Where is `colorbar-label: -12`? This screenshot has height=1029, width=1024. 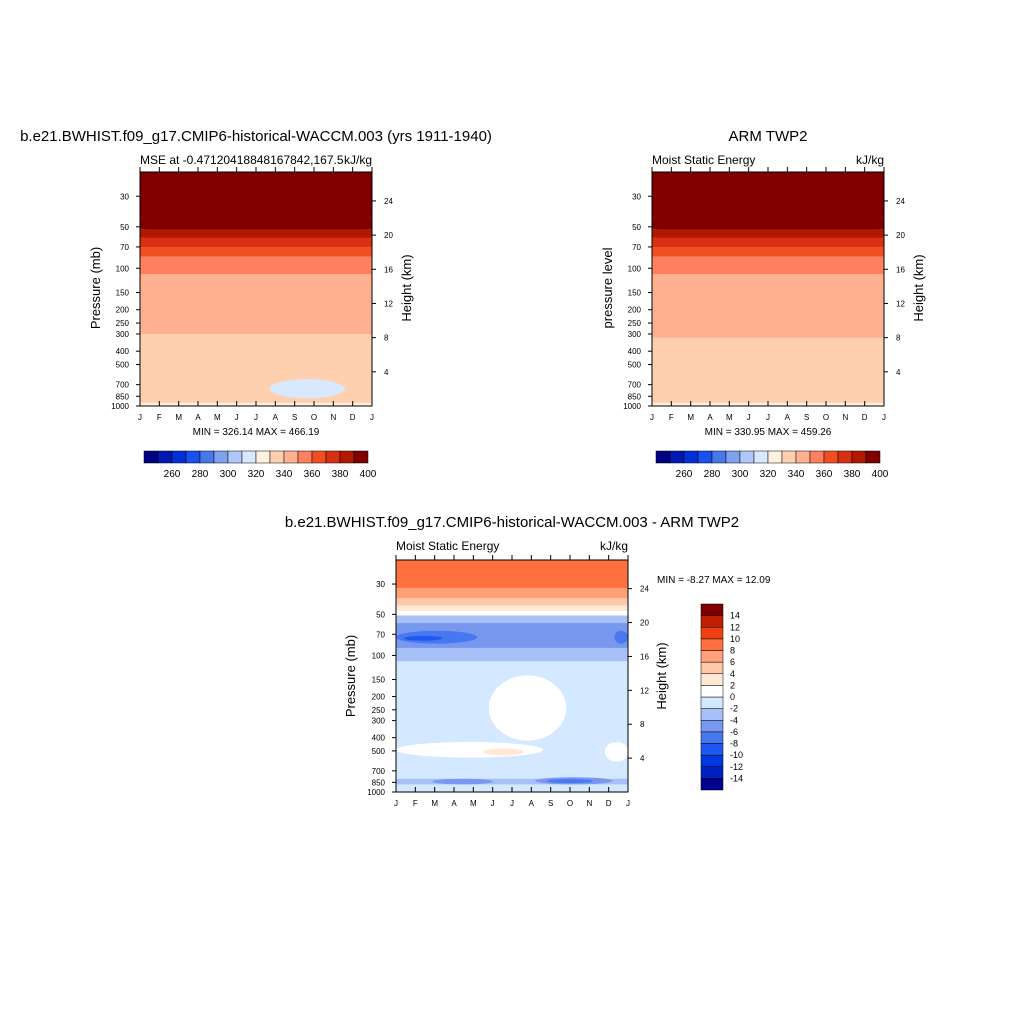 colorbar-label: -12 is located at coordinates (736, 767).